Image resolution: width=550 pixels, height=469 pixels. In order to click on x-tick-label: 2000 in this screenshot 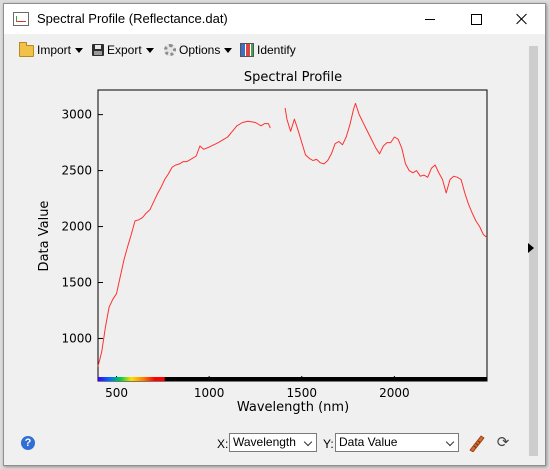, I will do `click(394, 393)`.